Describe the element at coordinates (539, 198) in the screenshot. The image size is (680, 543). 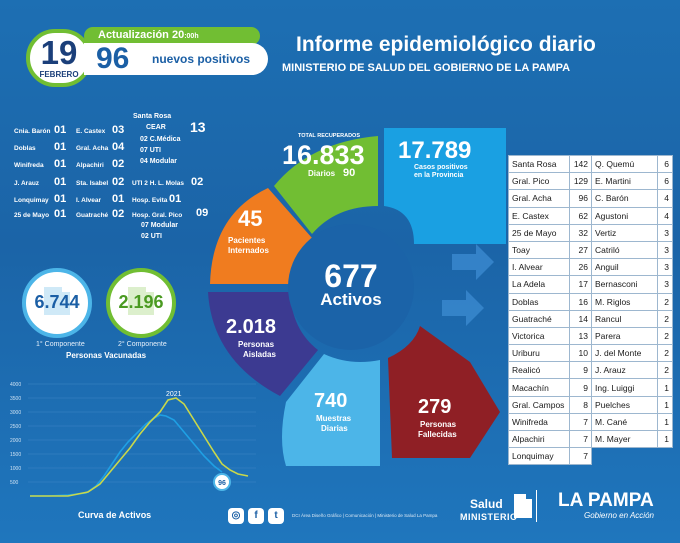
I see `table-cell-name: Gral. Acha` at that location.